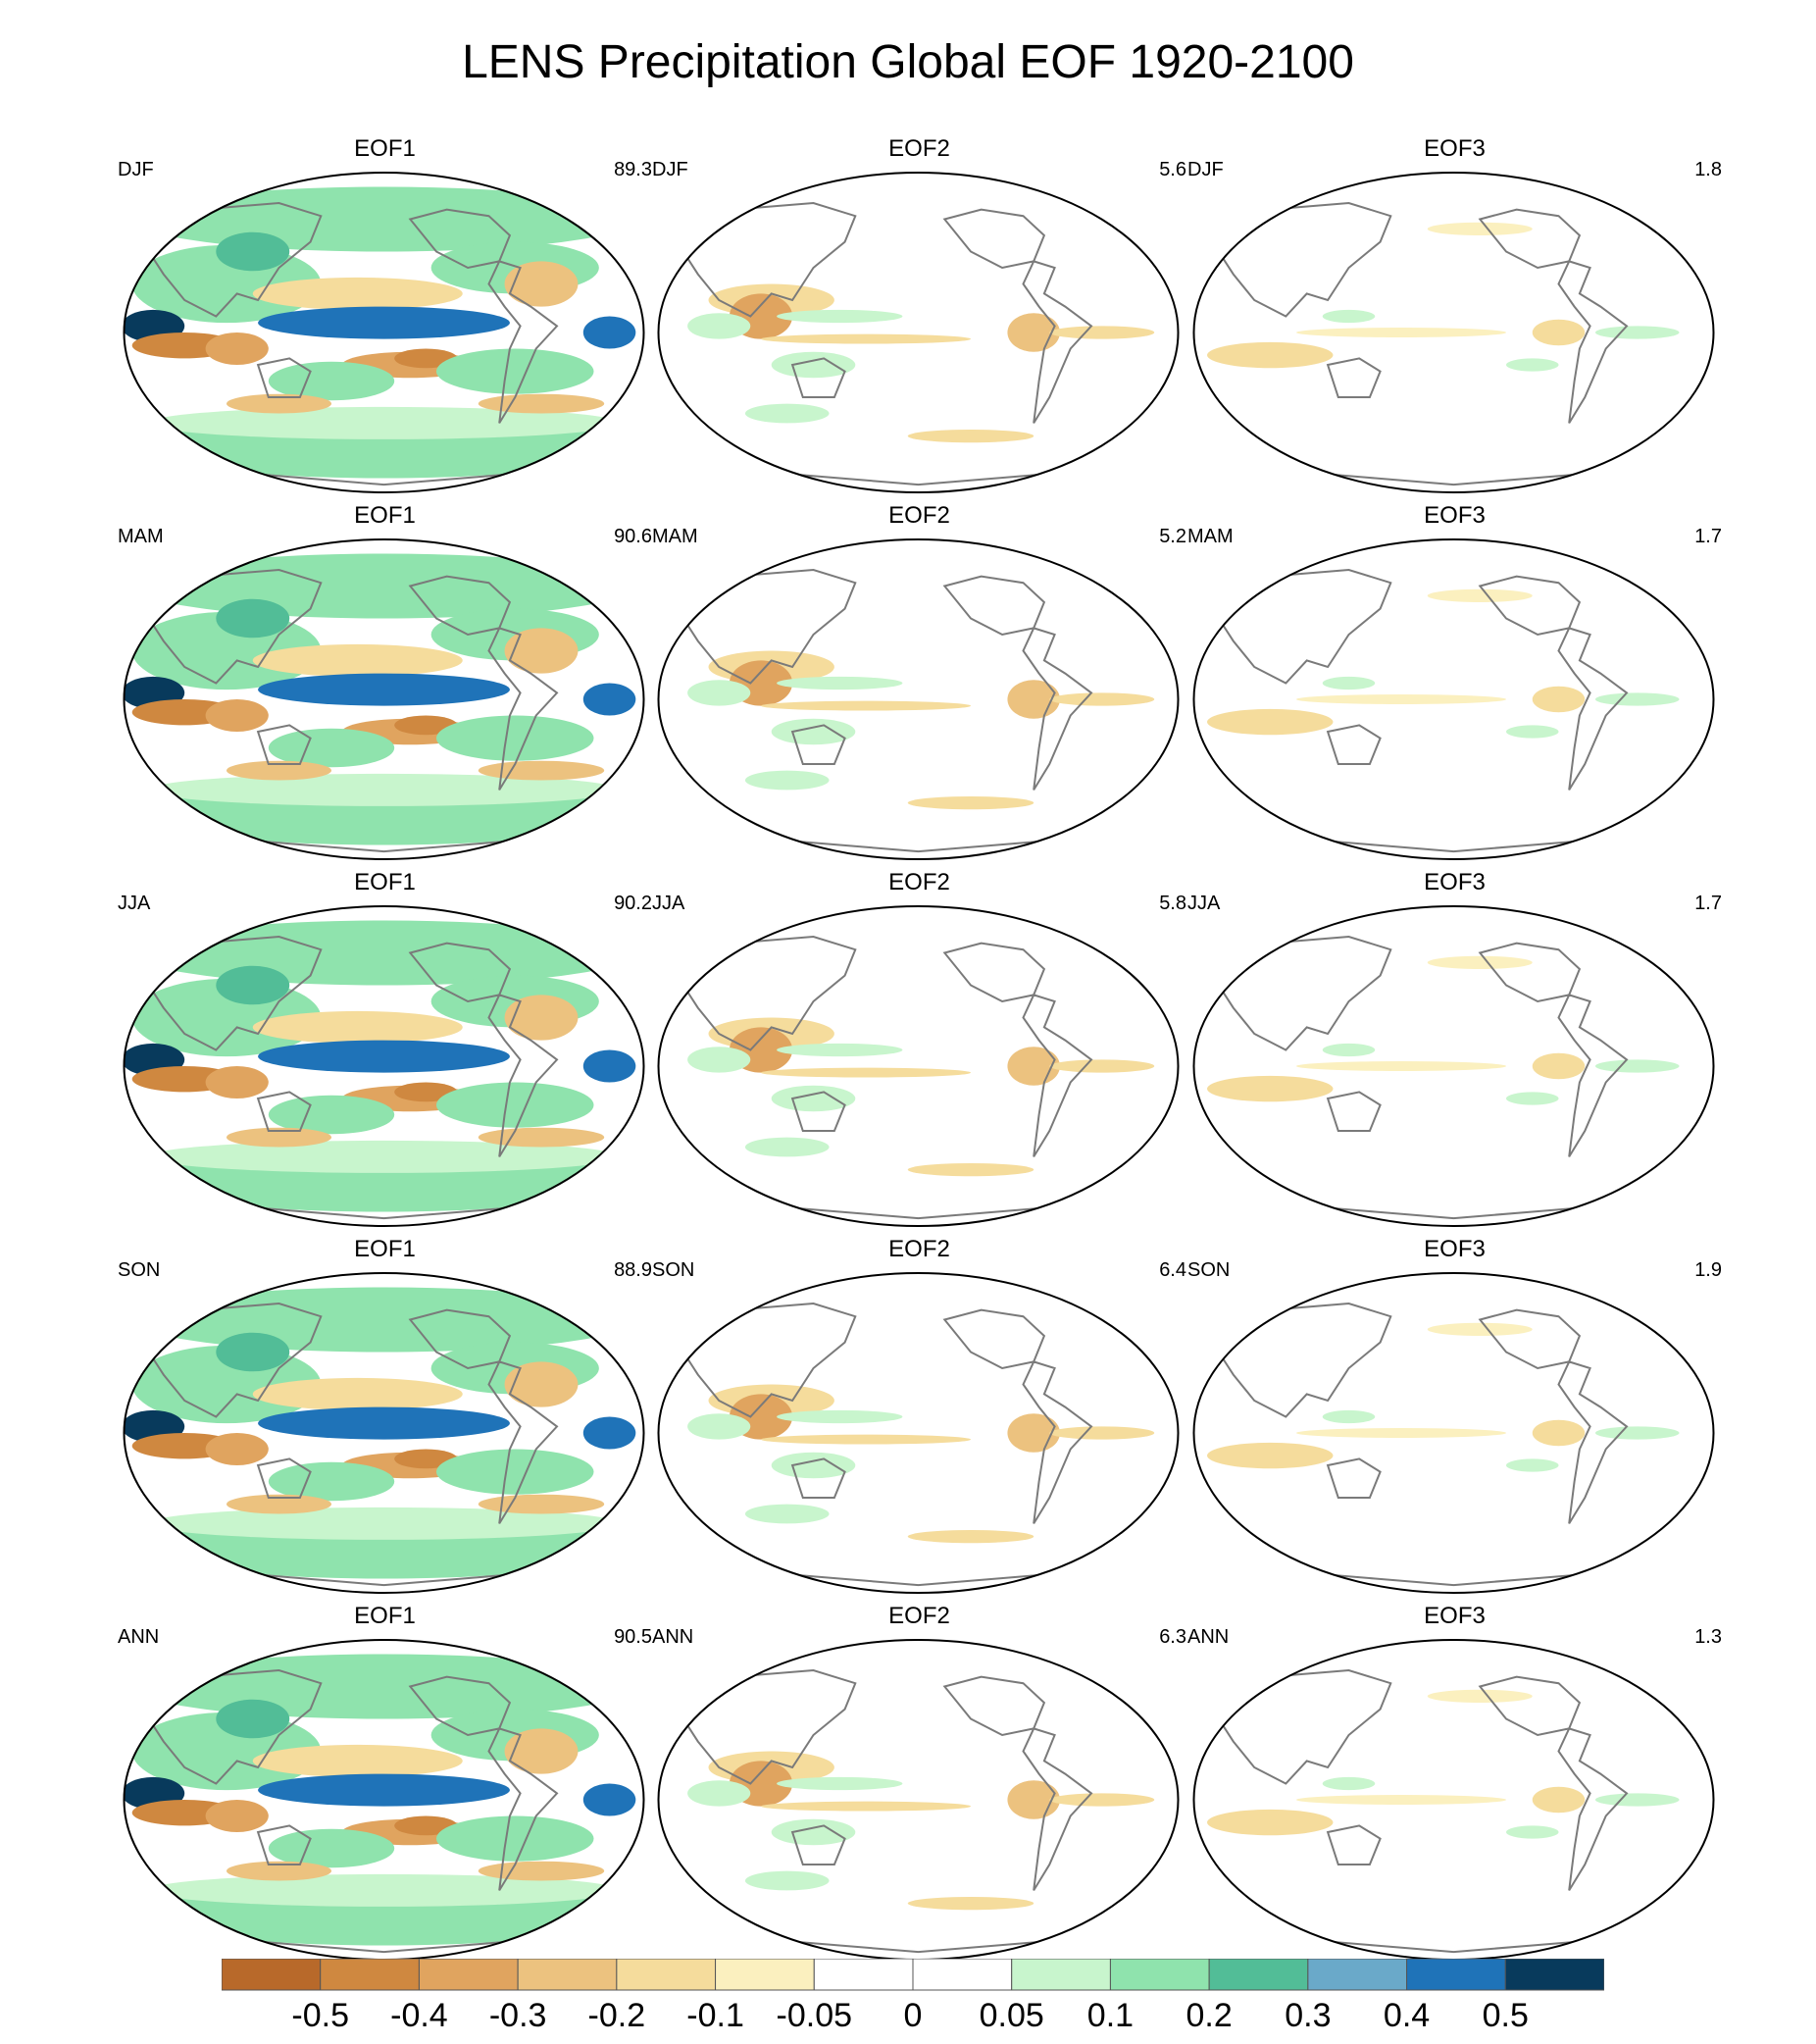  What do you see at coordinates (633, 904) in the screenshot?
I see `variance-percent: 90.2` at bounding box center [633, 904].